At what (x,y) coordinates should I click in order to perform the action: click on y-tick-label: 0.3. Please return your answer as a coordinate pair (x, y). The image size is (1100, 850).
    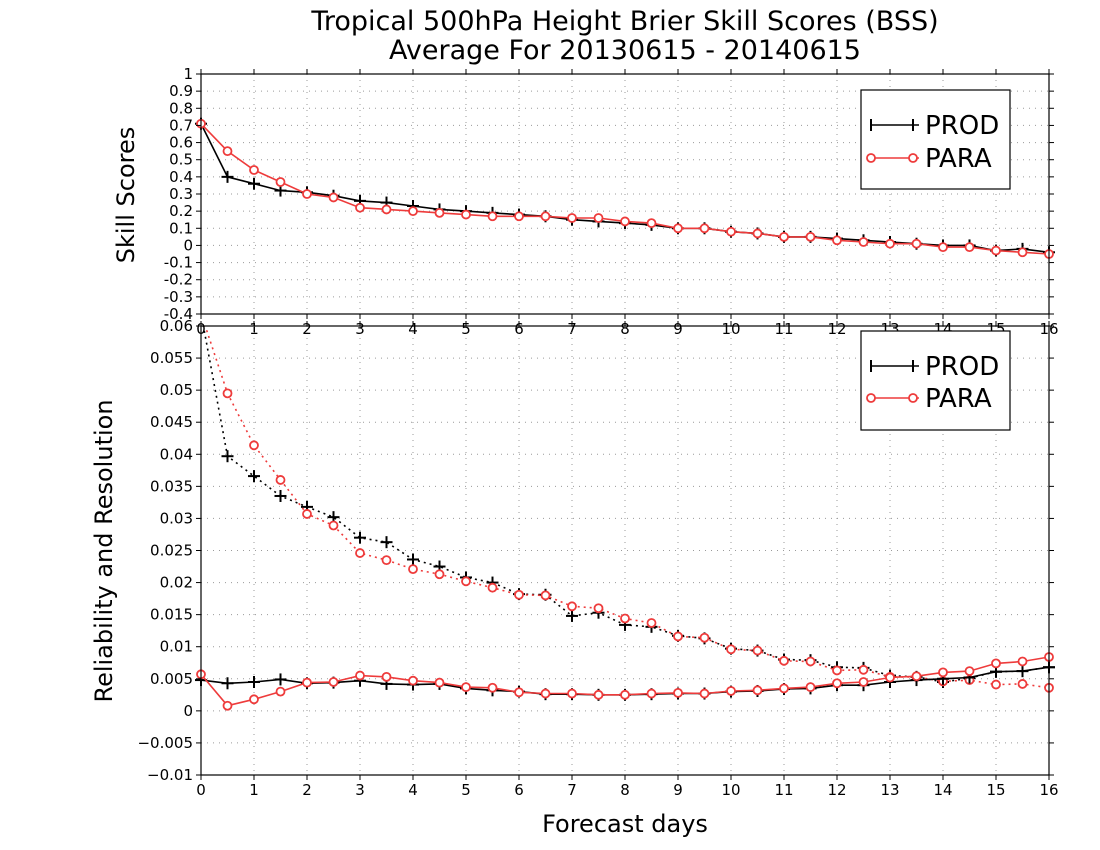
    Looking at the image, I should click on (181, 194).